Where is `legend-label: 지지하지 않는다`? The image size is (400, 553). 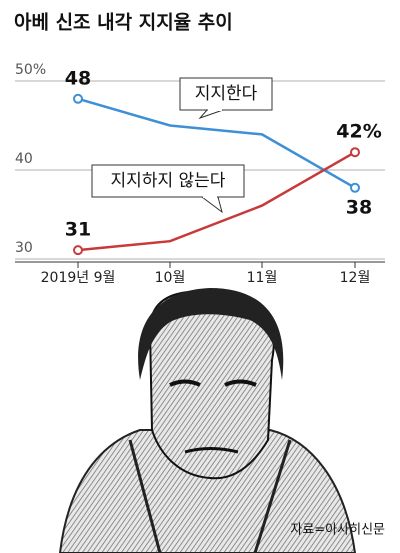 legend-label: 지지하지 않는다 is located at coordinates (168, 181).